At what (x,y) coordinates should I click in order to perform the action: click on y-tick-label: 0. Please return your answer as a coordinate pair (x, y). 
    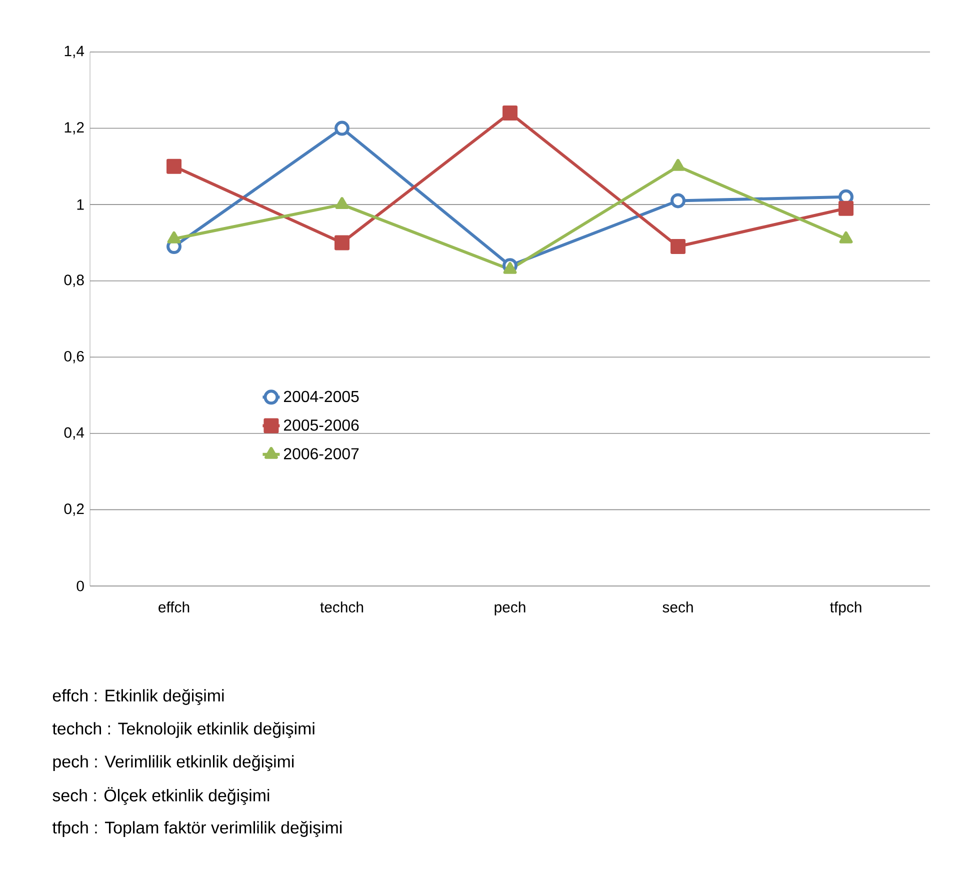
    Looking at the image, I should click on (80, 586).